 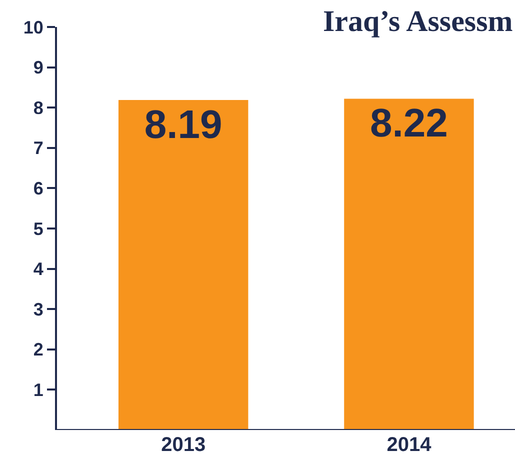 I want to click on y-tick-label: 5, so click(x=38, y=228).